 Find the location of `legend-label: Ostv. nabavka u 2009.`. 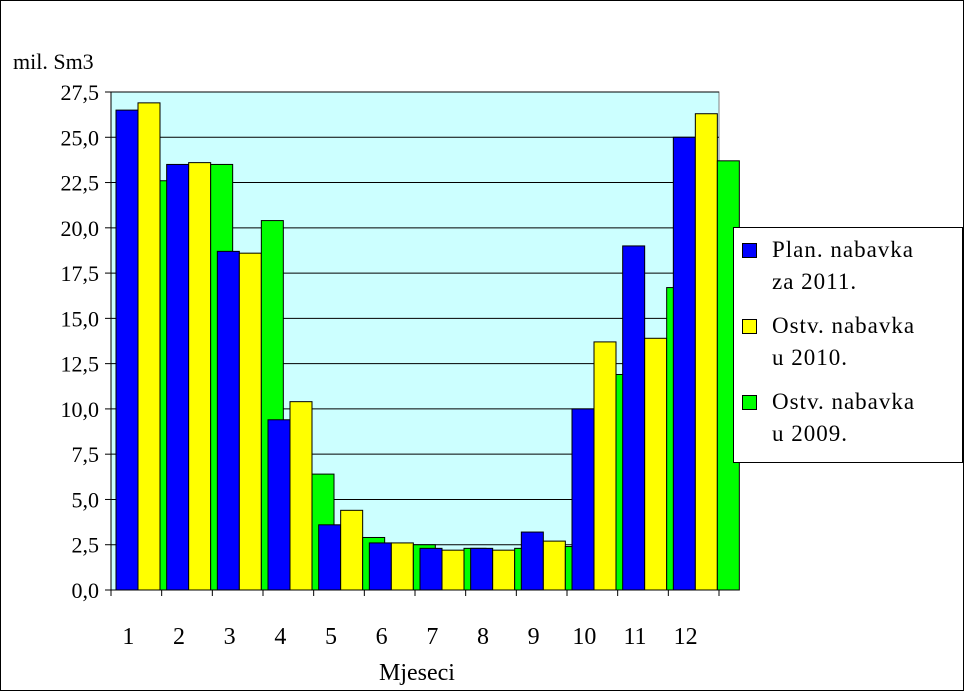

legend-label: Ostv. nabavka u 2009. is located at coordinates (844, 417).